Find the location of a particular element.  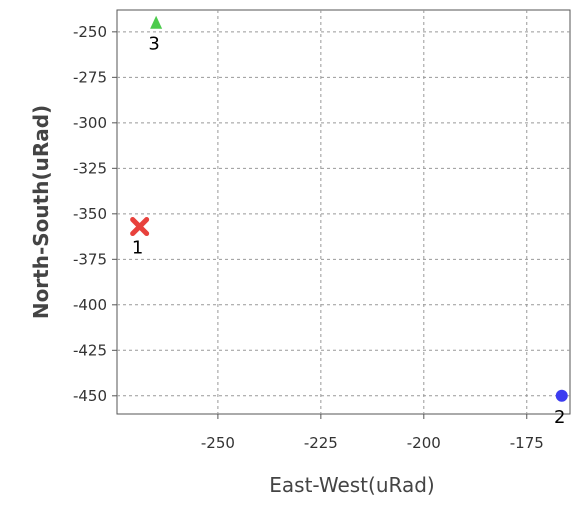

data-point-3: 3 is located at coordinates (155, 35).